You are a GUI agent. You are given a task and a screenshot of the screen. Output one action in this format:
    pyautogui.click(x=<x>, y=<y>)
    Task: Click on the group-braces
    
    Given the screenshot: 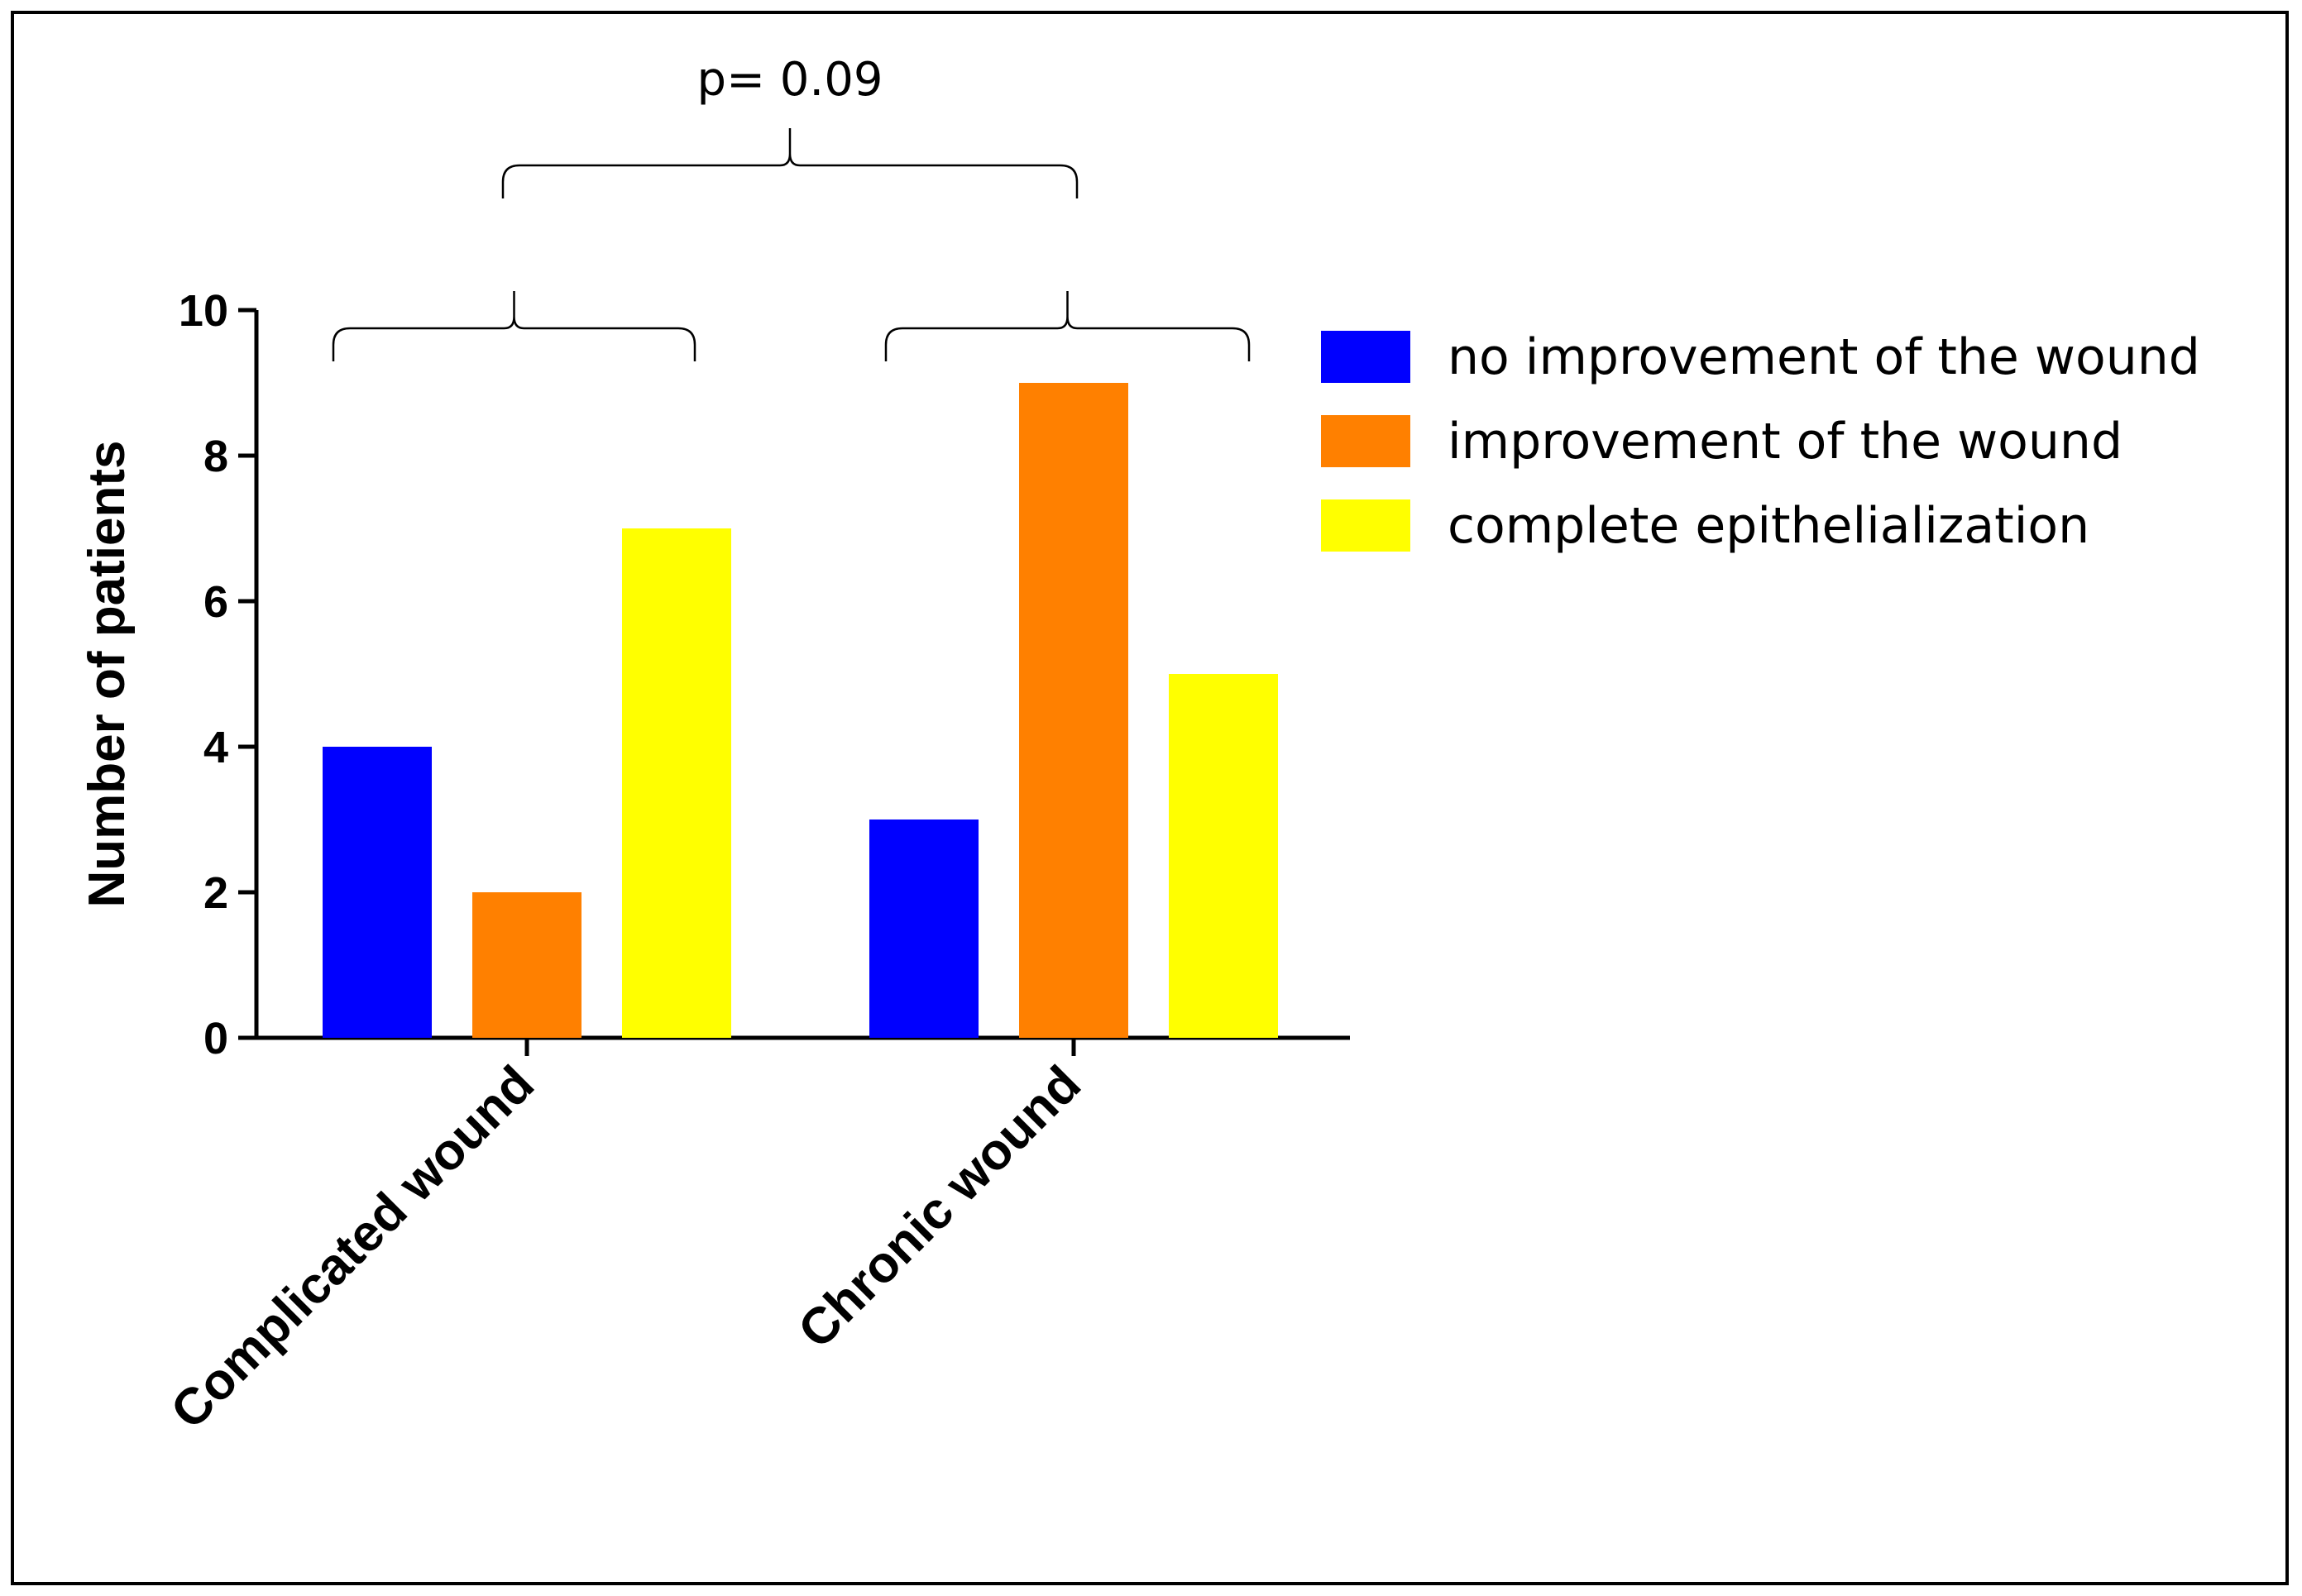 What is the action you would take?
    pyautogui.click(x=791, y=244)
    